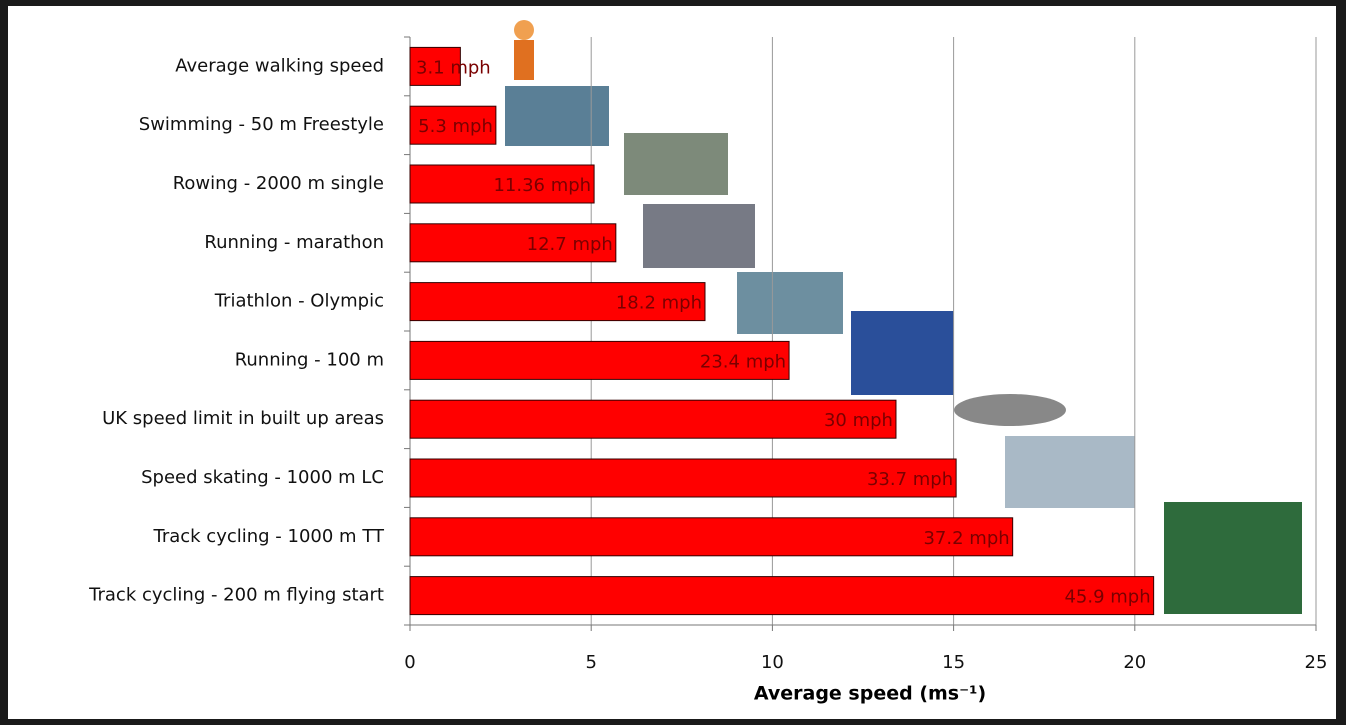 The width and height of the screenshot is (1346, 725). Describe the element at coordinates (743, 361) in the screenshot. I see `data-label: 23.4 mph` at that location.